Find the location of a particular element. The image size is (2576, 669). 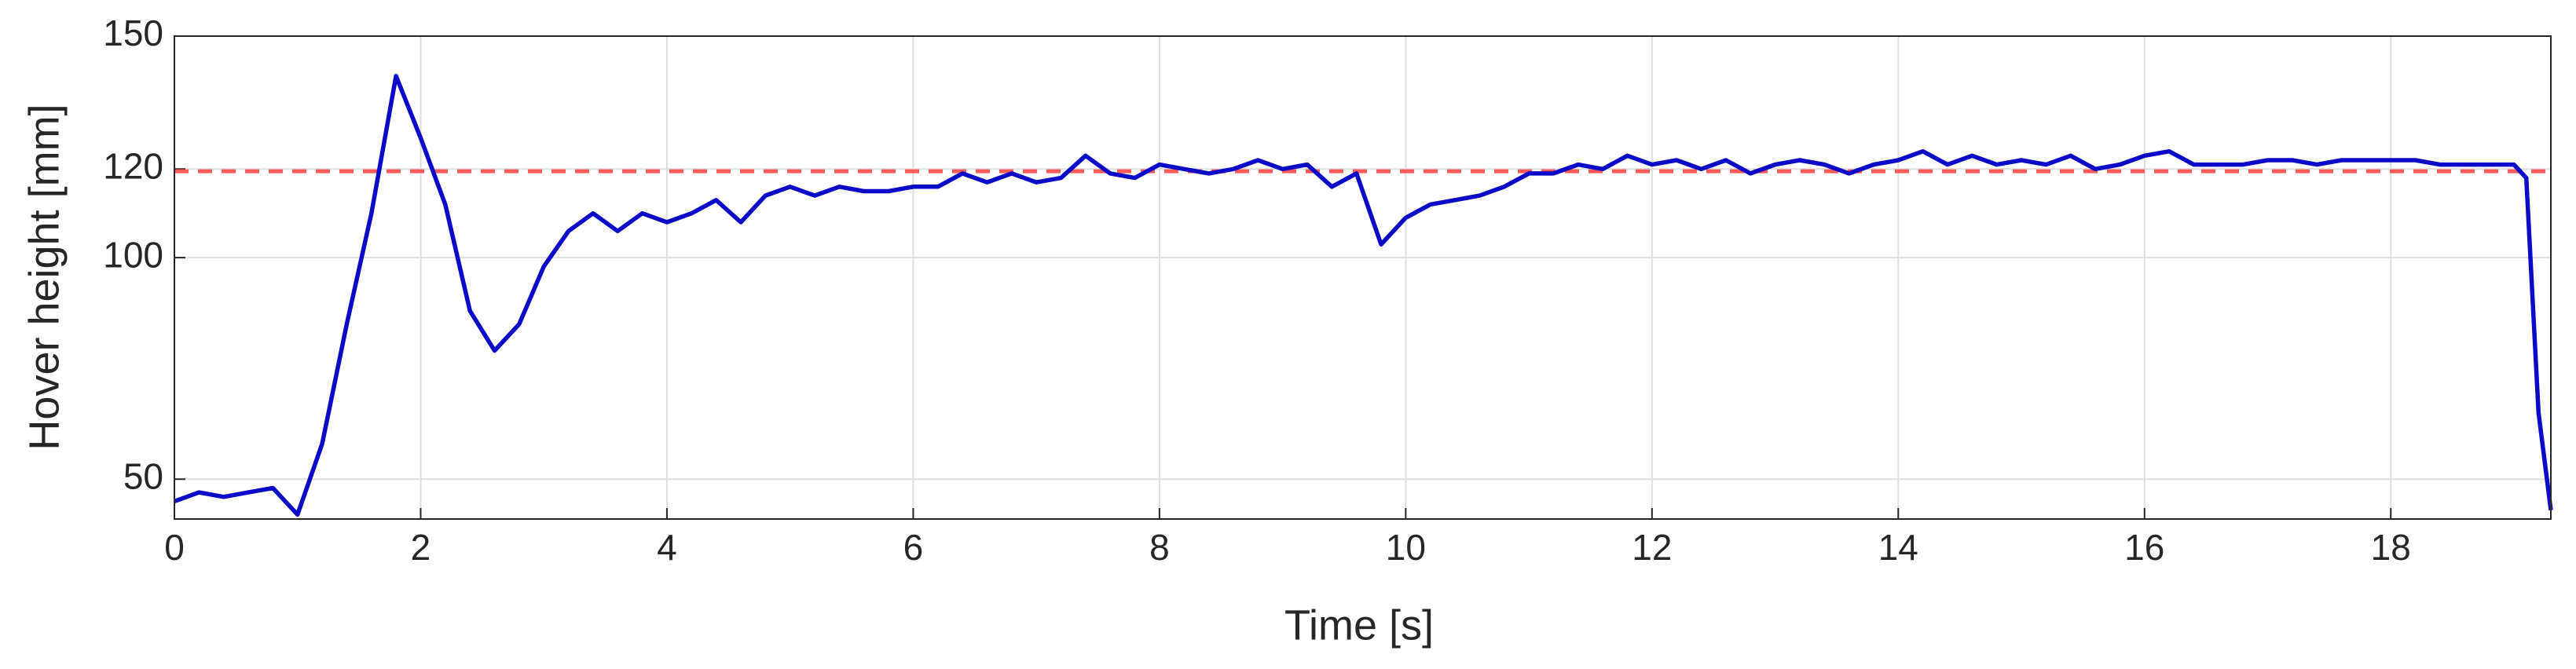

x-tick-label: 0 is located at coordinates (174, 547).